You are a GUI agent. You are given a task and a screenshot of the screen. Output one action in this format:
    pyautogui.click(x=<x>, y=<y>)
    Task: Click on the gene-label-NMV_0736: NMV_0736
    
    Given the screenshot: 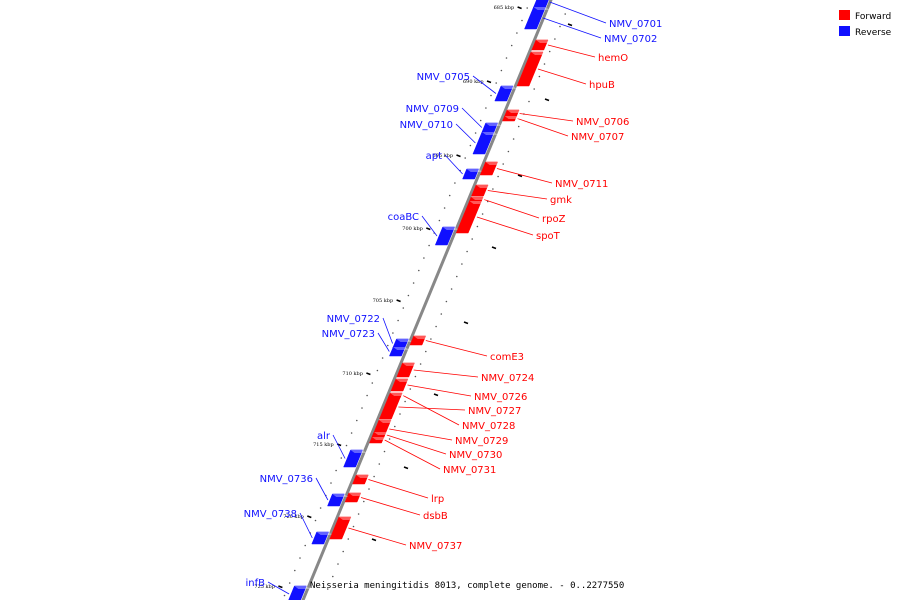 What is the action you would take?
    pyautogui.click(x=286, y=479)
    